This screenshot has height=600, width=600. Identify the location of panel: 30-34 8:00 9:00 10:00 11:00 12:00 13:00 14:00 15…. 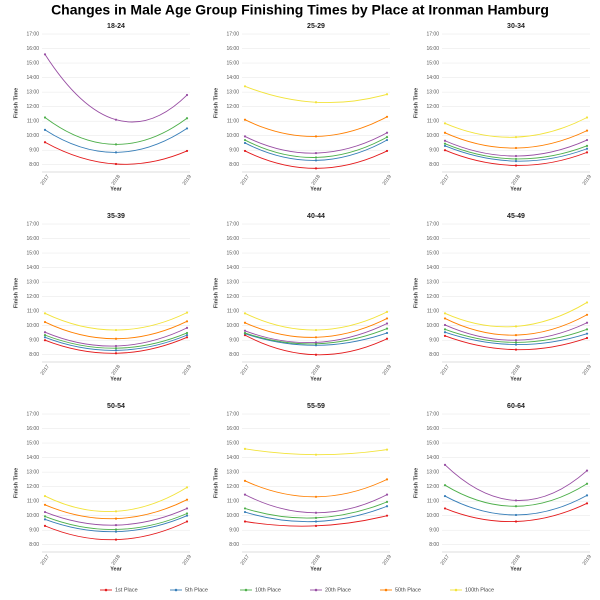
(503, 108).